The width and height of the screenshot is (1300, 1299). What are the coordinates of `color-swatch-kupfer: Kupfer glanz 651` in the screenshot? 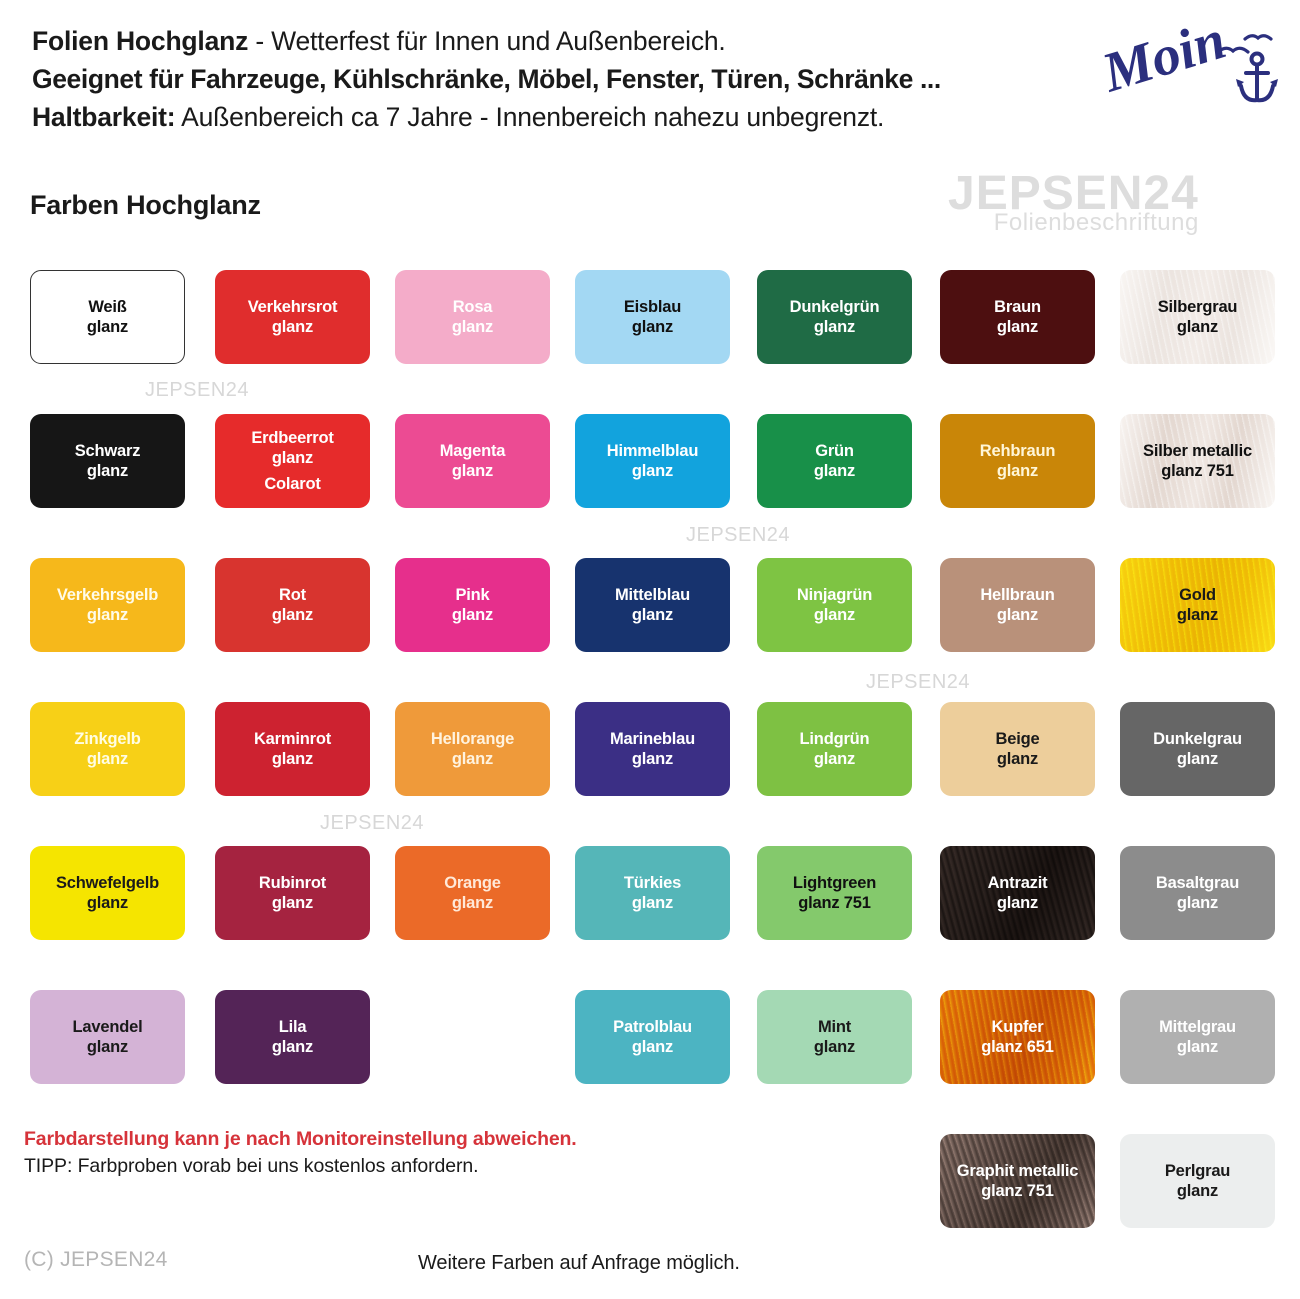 It's located at (1017, 1037).